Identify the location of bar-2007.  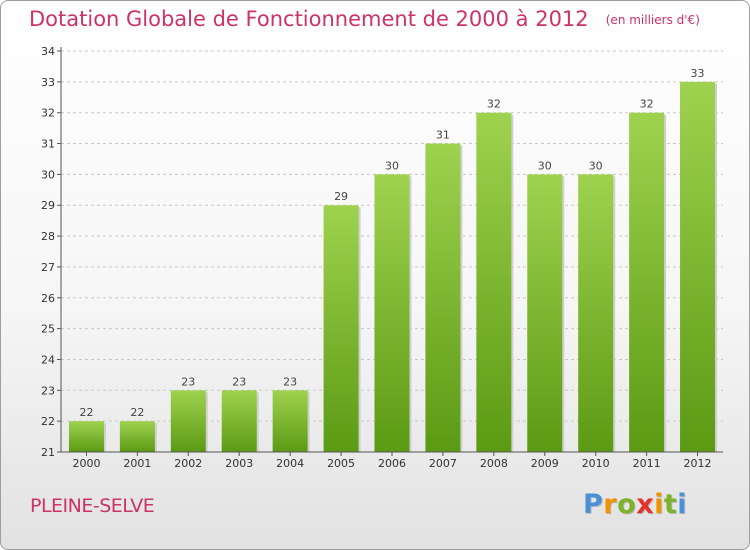
(443, 298).